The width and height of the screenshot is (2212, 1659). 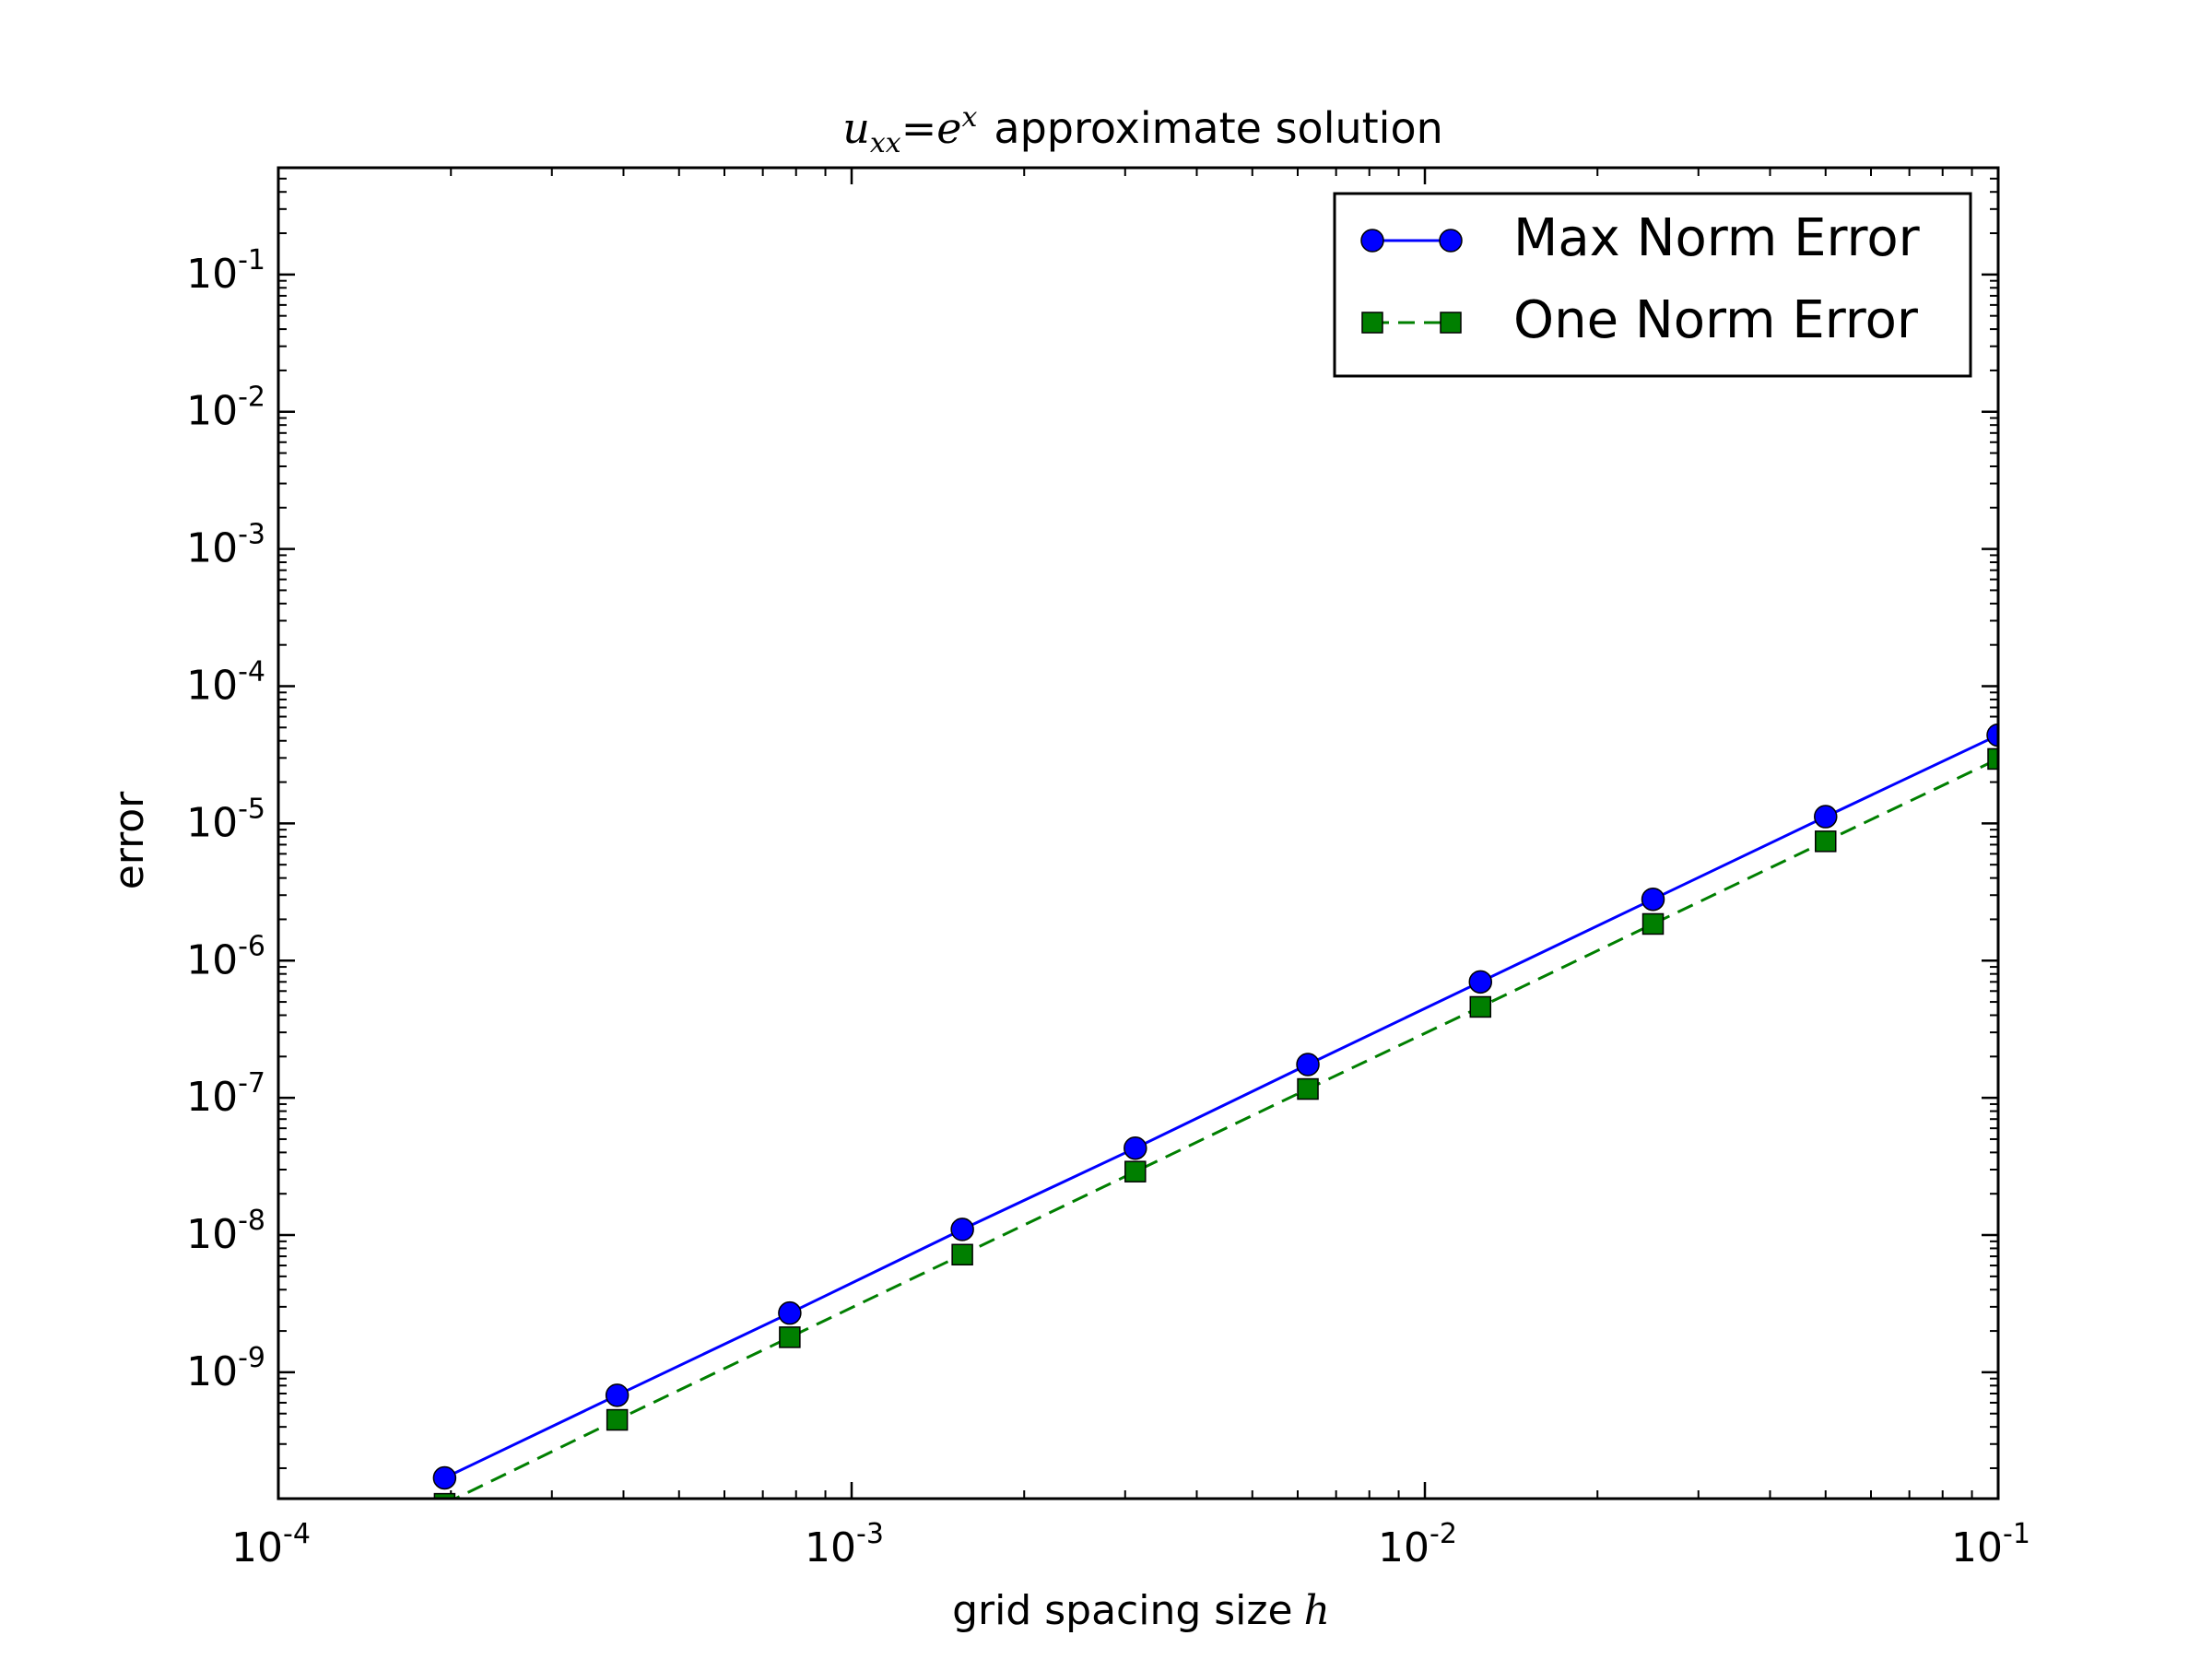 I want to click on y-tick-label: 10⁻⁹, so click(x=225, y=1368).